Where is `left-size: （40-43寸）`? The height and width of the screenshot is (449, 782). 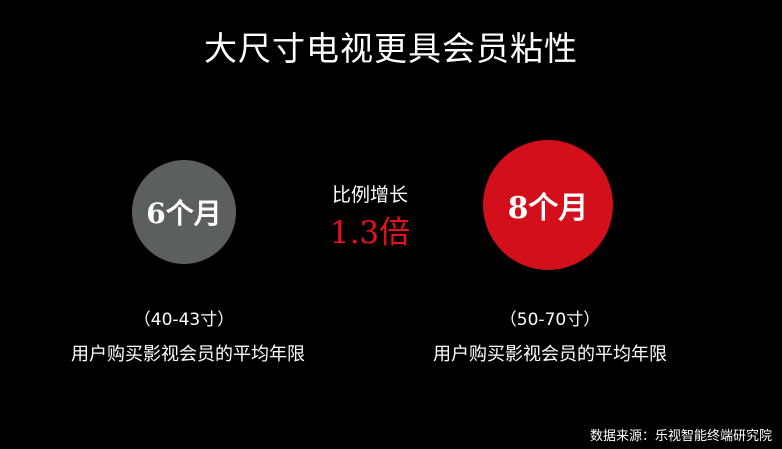
left-size: （40-43寸） is located at coordinates (184, 320).